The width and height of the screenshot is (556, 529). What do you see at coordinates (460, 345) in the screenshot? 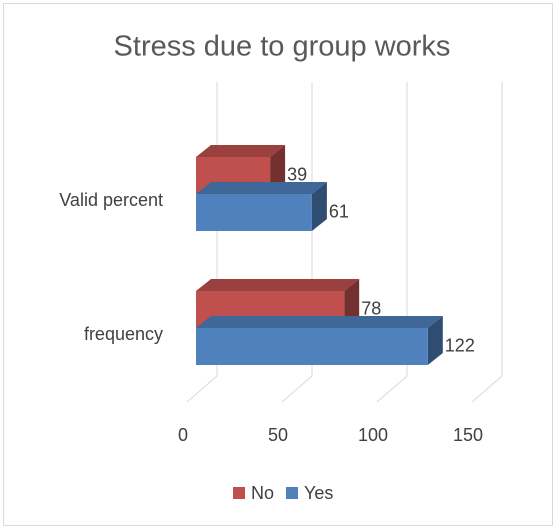
I see `data-label: 122` at bounding box center [460, 345].